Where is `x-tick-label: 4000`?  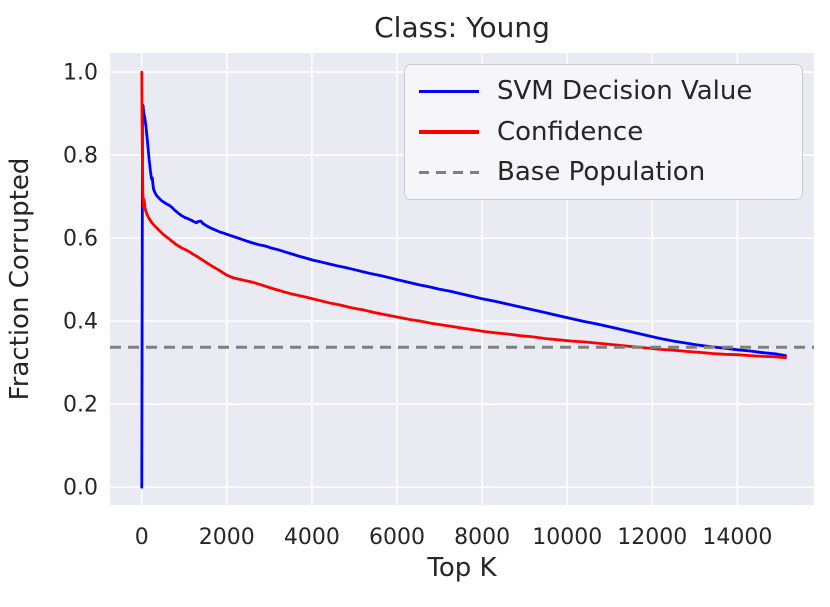 x-tick-label: 4000 is located at coordinates (312, 537).